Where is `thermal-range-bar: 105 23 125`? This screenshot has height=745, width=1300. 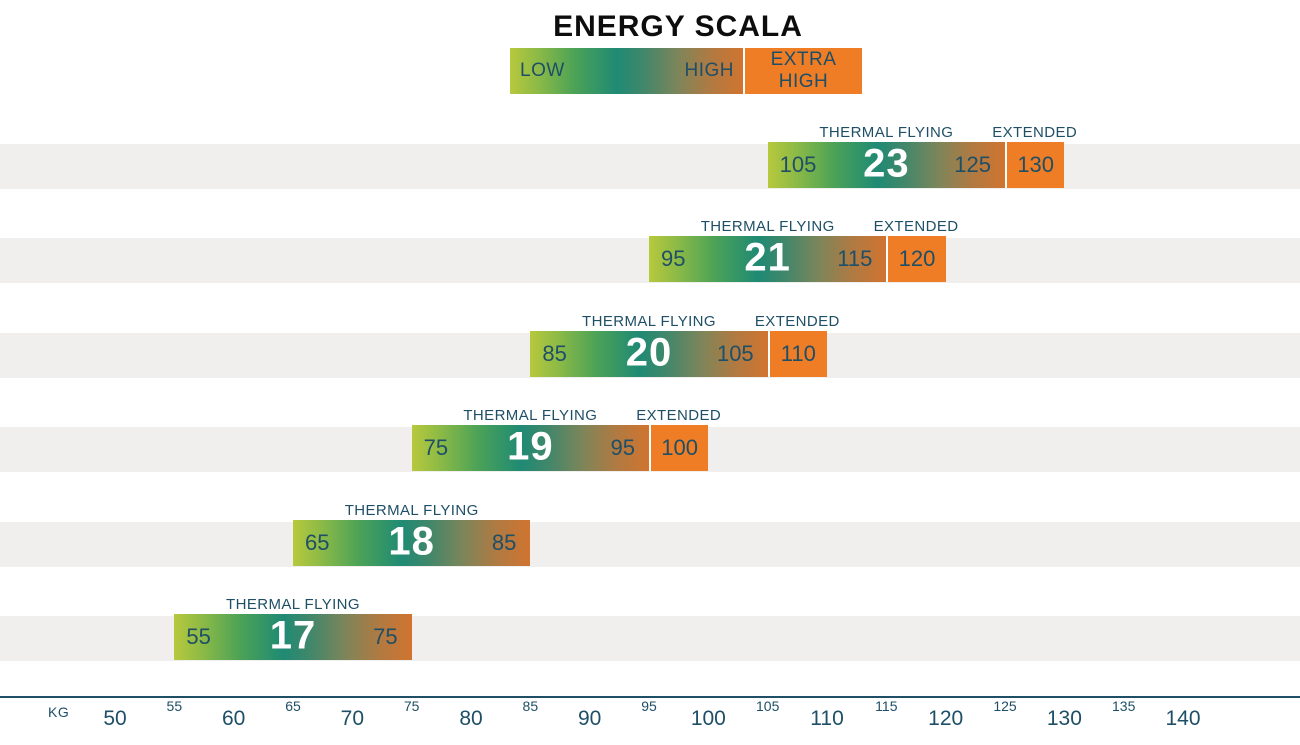
thermal-range-bar: 105 23 125 is located at coordinates (886, 164).